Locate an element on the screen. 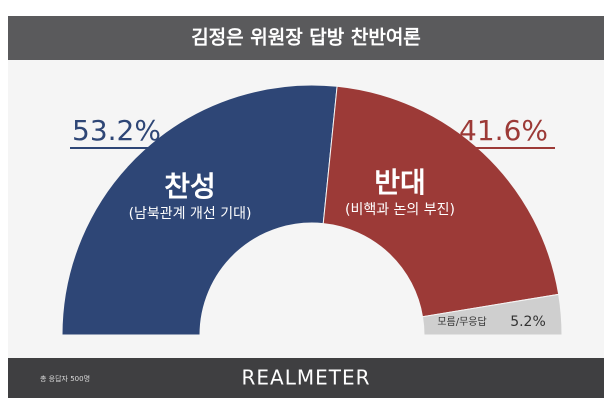  footer-bar is located at coordinates (306, 378).